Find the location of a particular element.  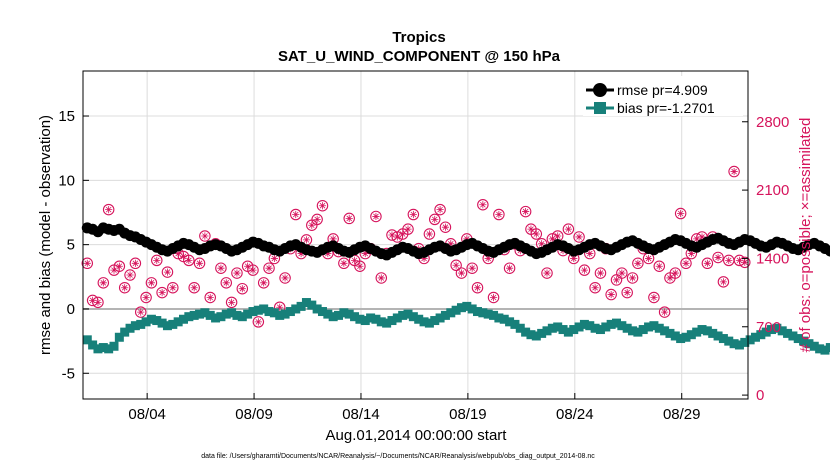

y-tick-label-right: 700 is located at coordinates (768, 327).